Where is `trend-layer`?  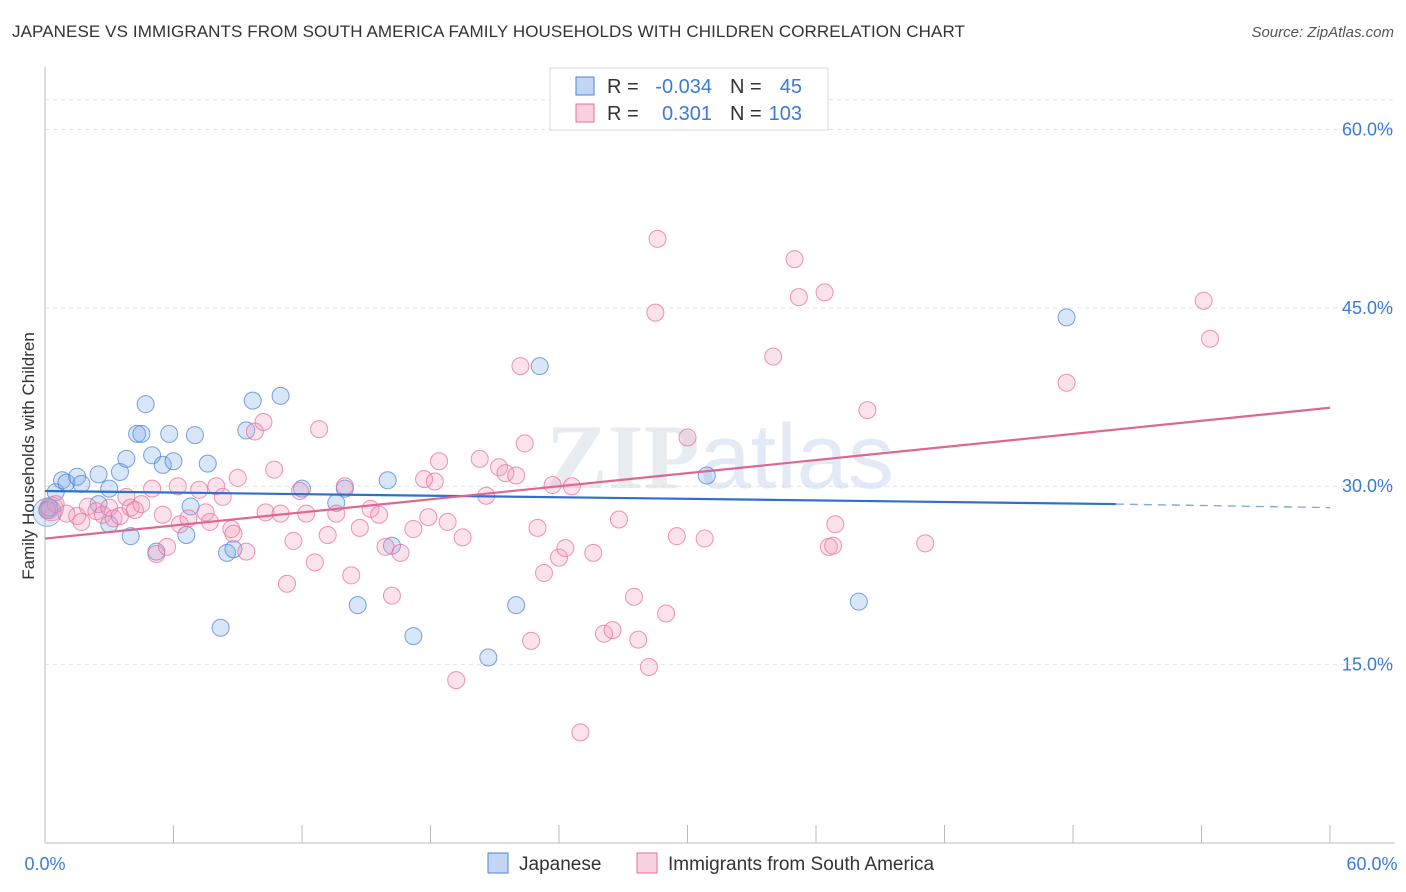
trend-layer is located at coordinates (687, 473).